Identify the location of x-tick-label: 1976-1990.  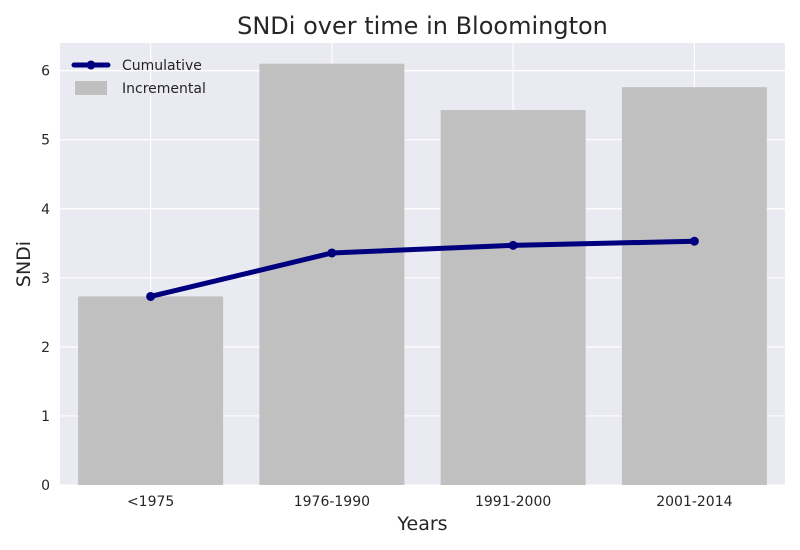
(332, 502).